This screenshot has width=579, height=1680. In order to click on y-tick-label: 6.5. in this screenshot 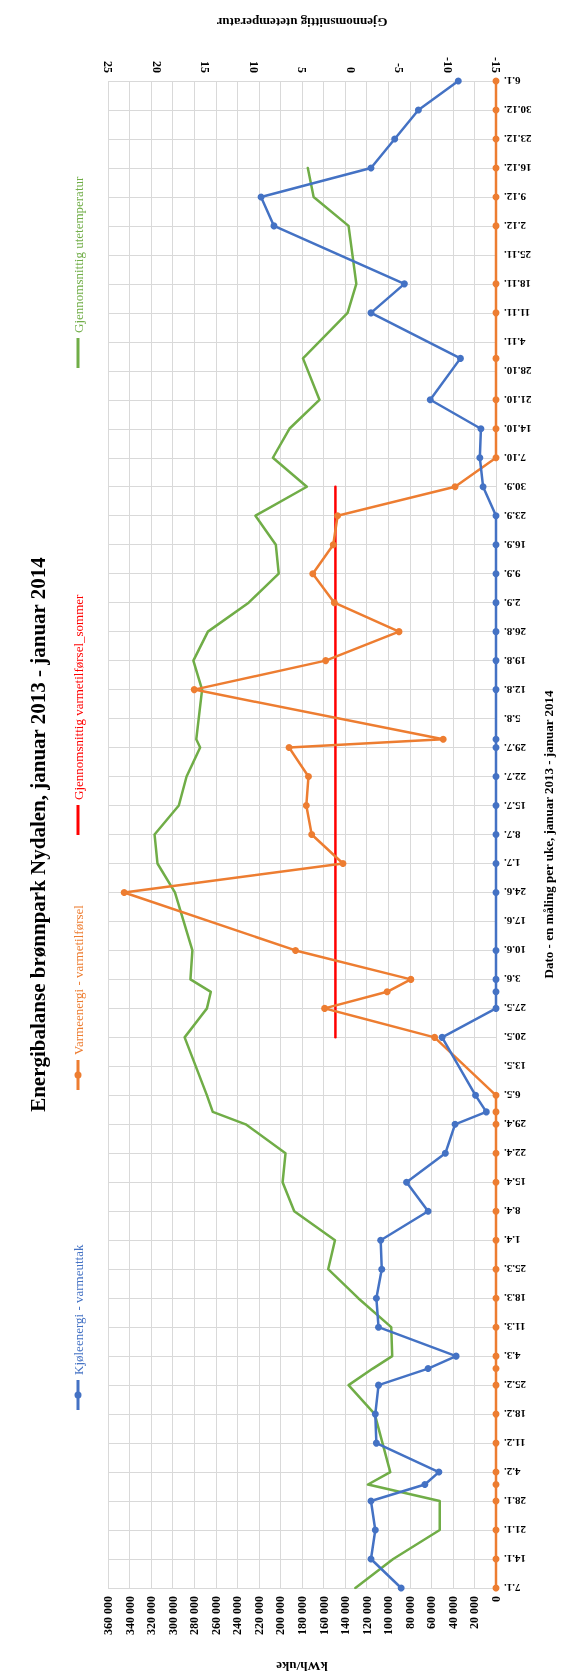, I will do `click(512, 1095)`.